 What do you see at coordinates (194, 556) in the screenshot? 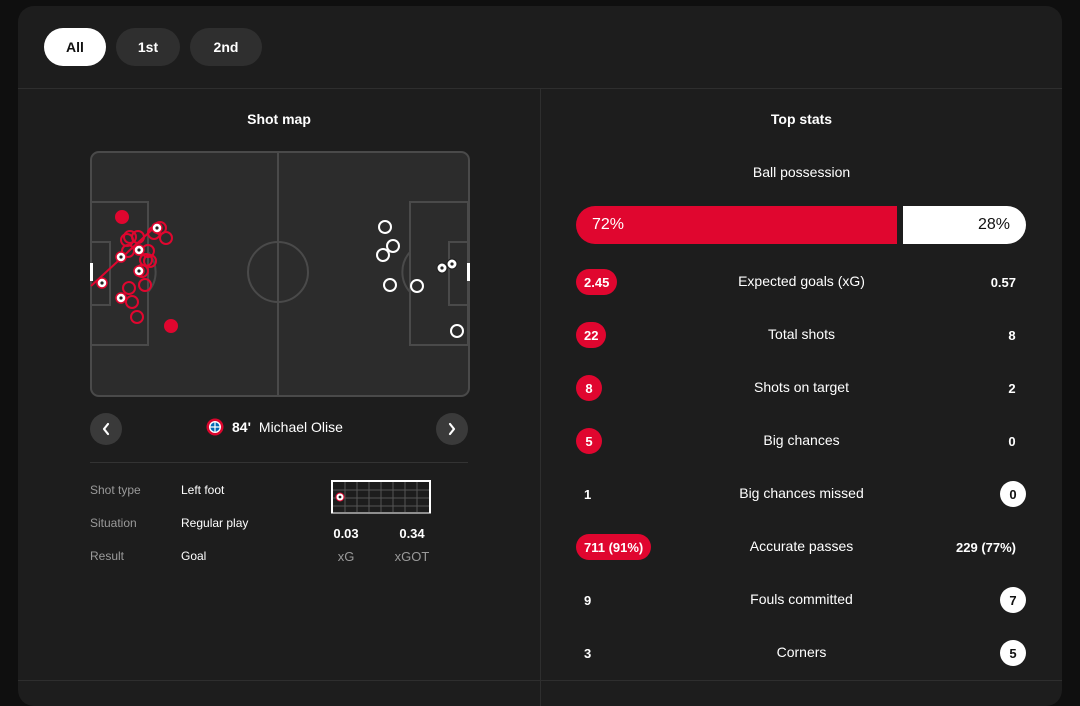
I see `result-value: Goal` at bounding box center [194, 556].